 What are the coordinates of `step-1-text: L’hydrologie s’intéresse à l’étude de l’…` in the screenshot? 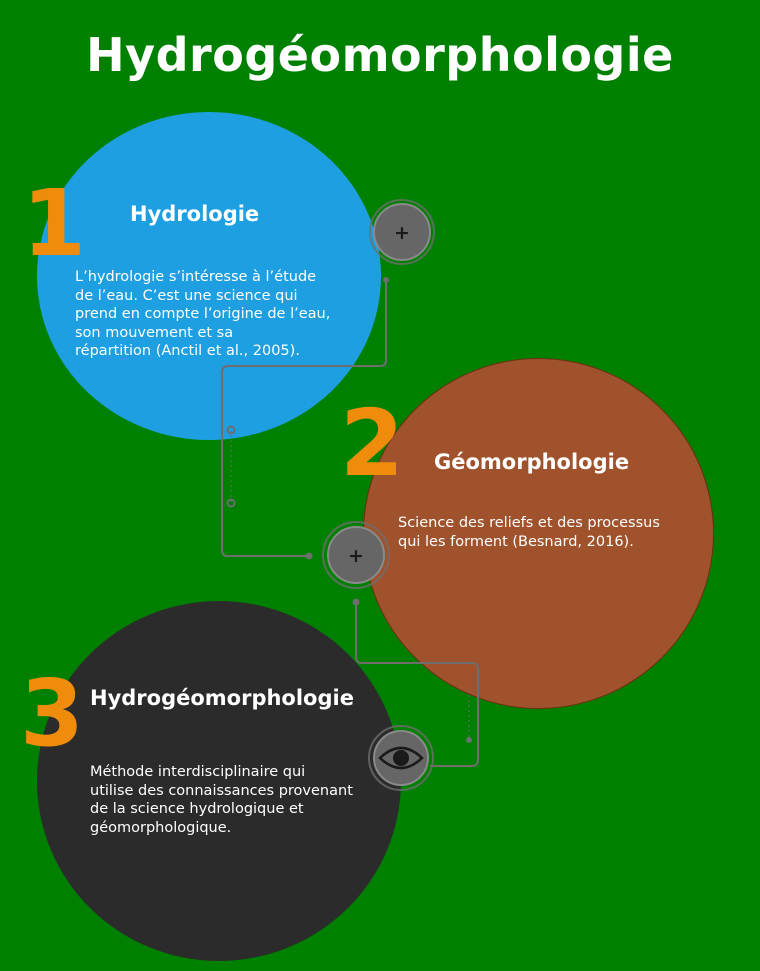 It's located at (203, 314).